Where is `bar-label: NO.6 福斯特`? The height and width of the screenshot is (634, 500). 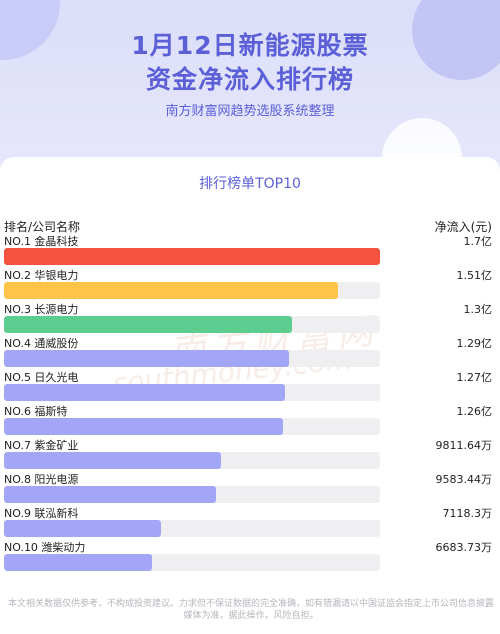
bar-label: NO.6 福斯特 is located at coordinates (36, 411).